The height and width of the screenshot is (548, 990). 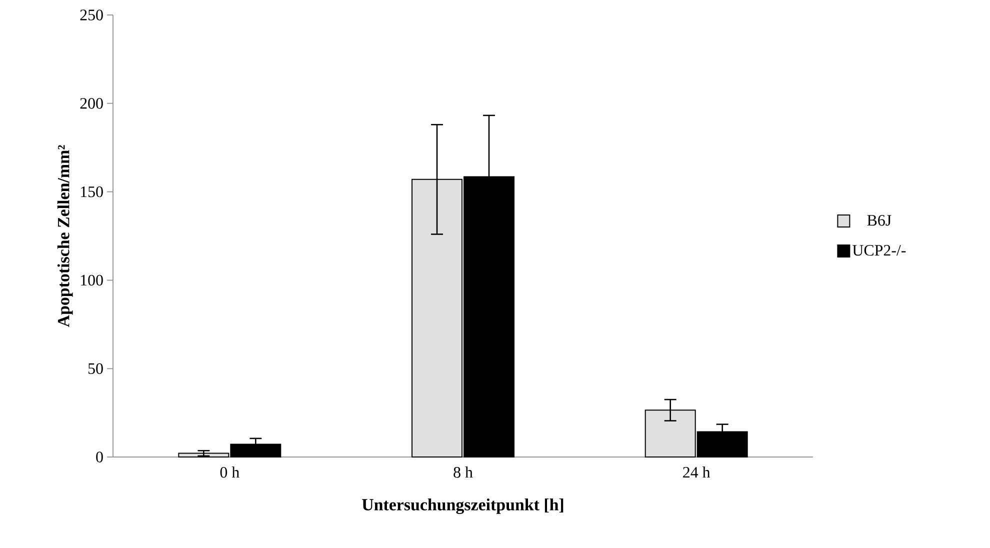 What do you see at coordinates (91, 192) in the screenshot?
I see `y-tick-label: 150` at bounding box center [91, 192].